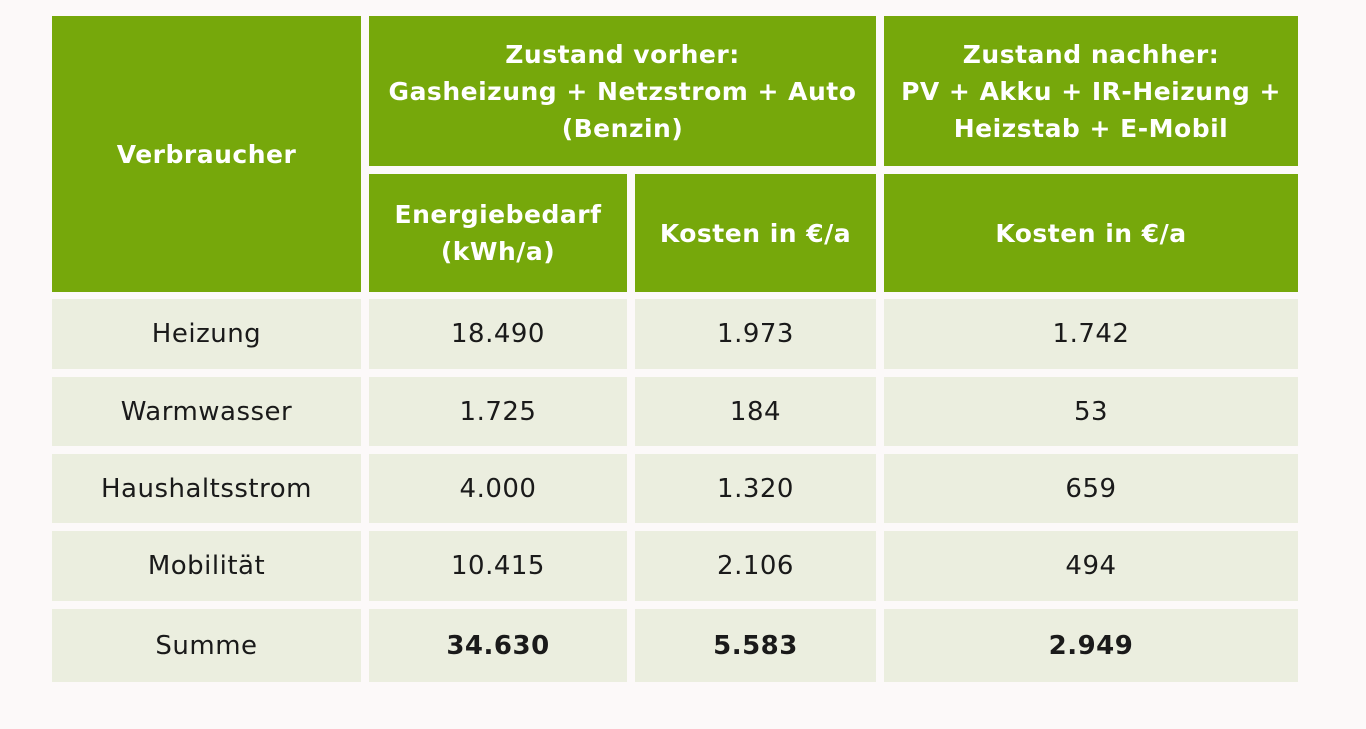 The image size is (1366, 729). I want to click on value-cell: 494, so click(1091, 566).